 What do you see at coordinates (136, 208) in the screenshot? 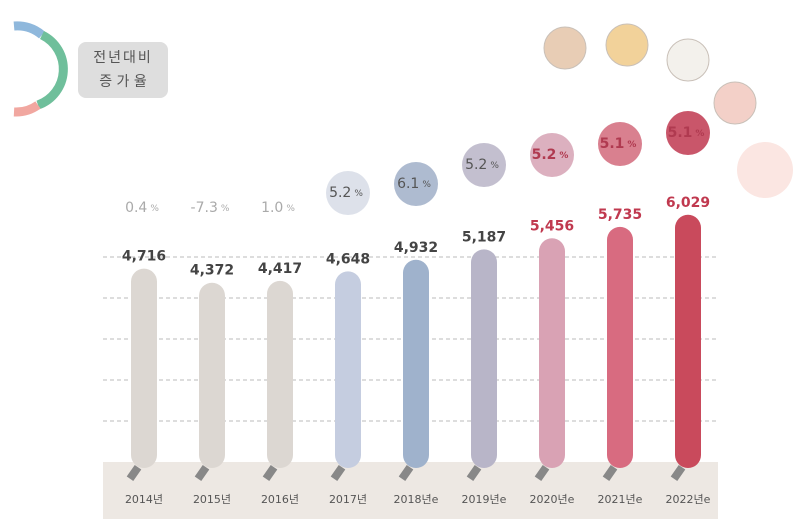
I see `growth-value: 0.4` at bounding box center [136, 208].